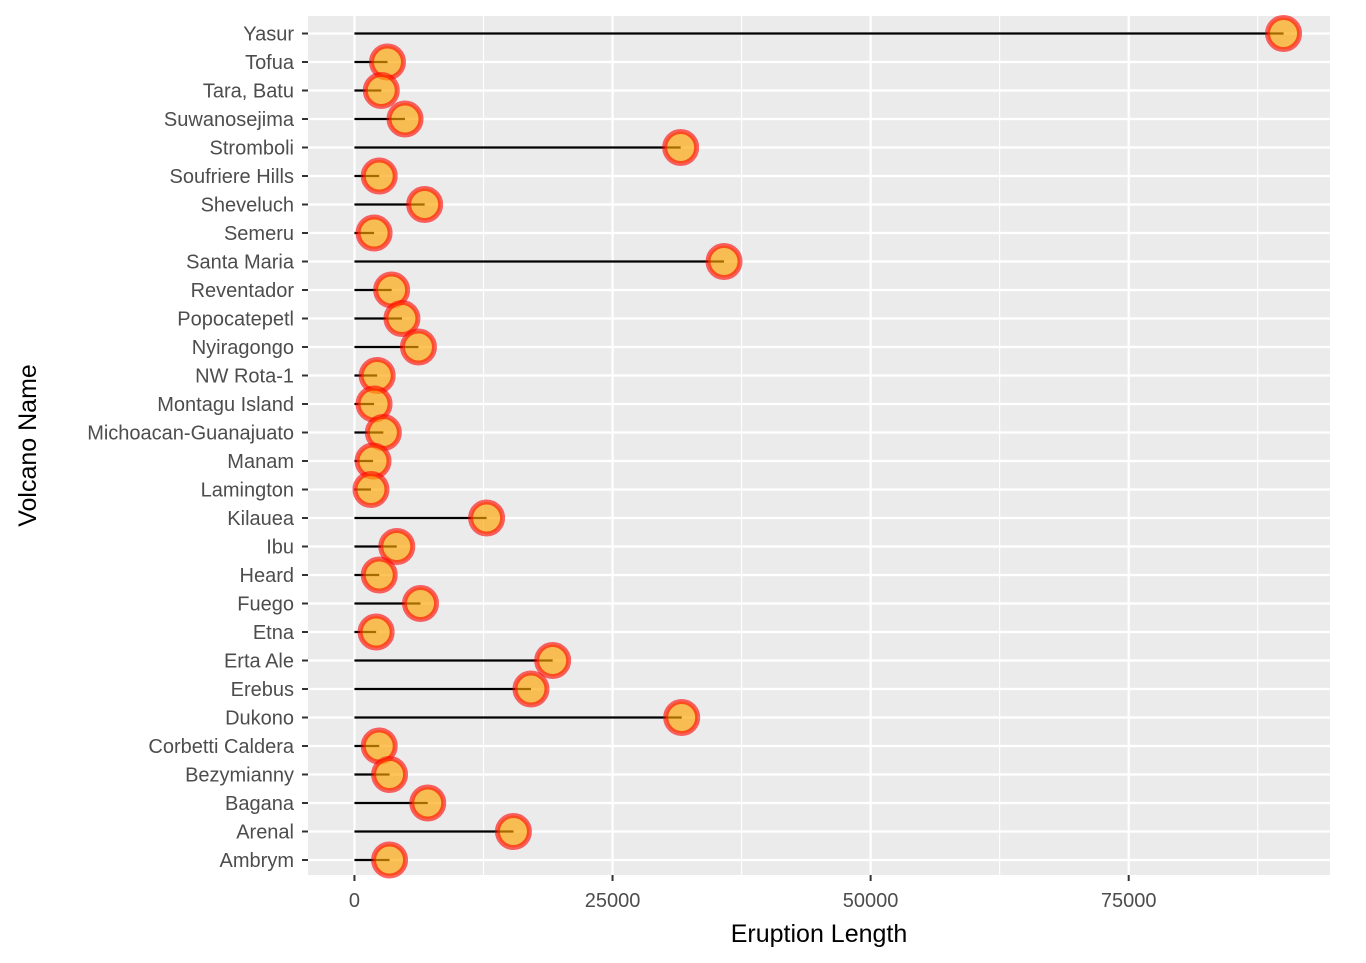 Image resolution: width=1366 pixels, height=963 pixels. I want to click on y-tick-label: Lamington, so click(247, 491).